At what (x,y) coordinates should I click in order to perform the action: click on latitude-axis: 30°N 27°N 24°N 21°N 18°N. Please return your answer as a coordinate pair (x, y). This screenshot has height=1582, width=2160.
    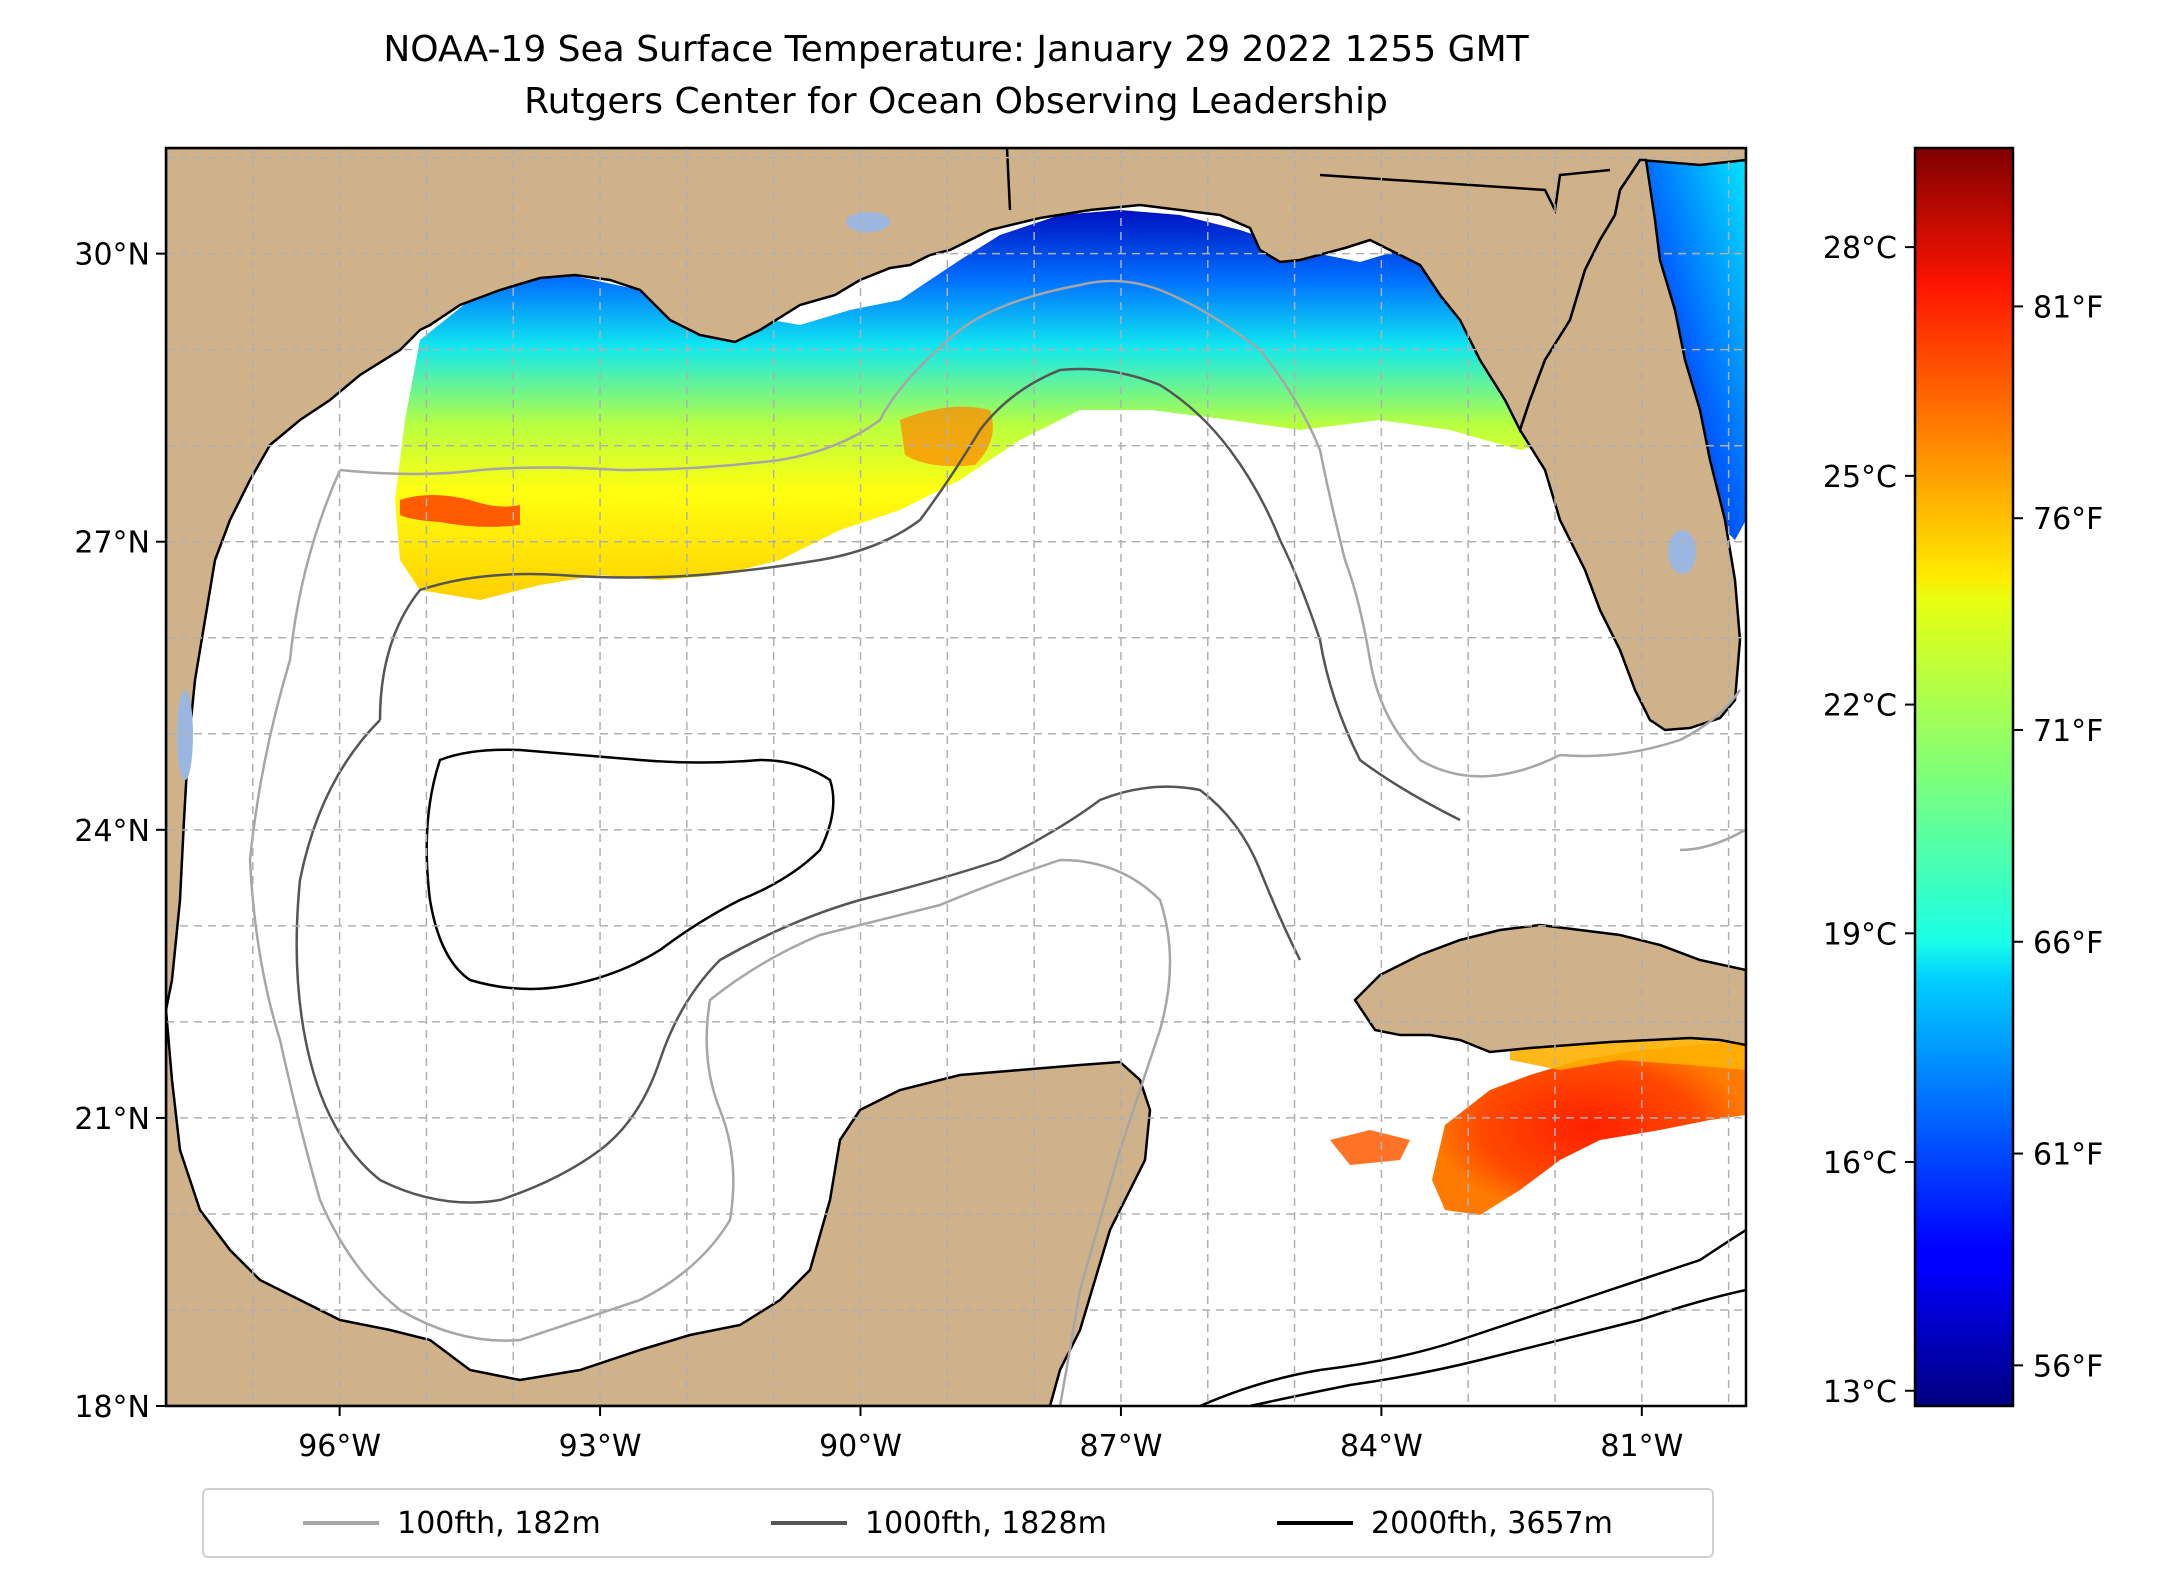
    Looking at the image, I should click on (120, 831).